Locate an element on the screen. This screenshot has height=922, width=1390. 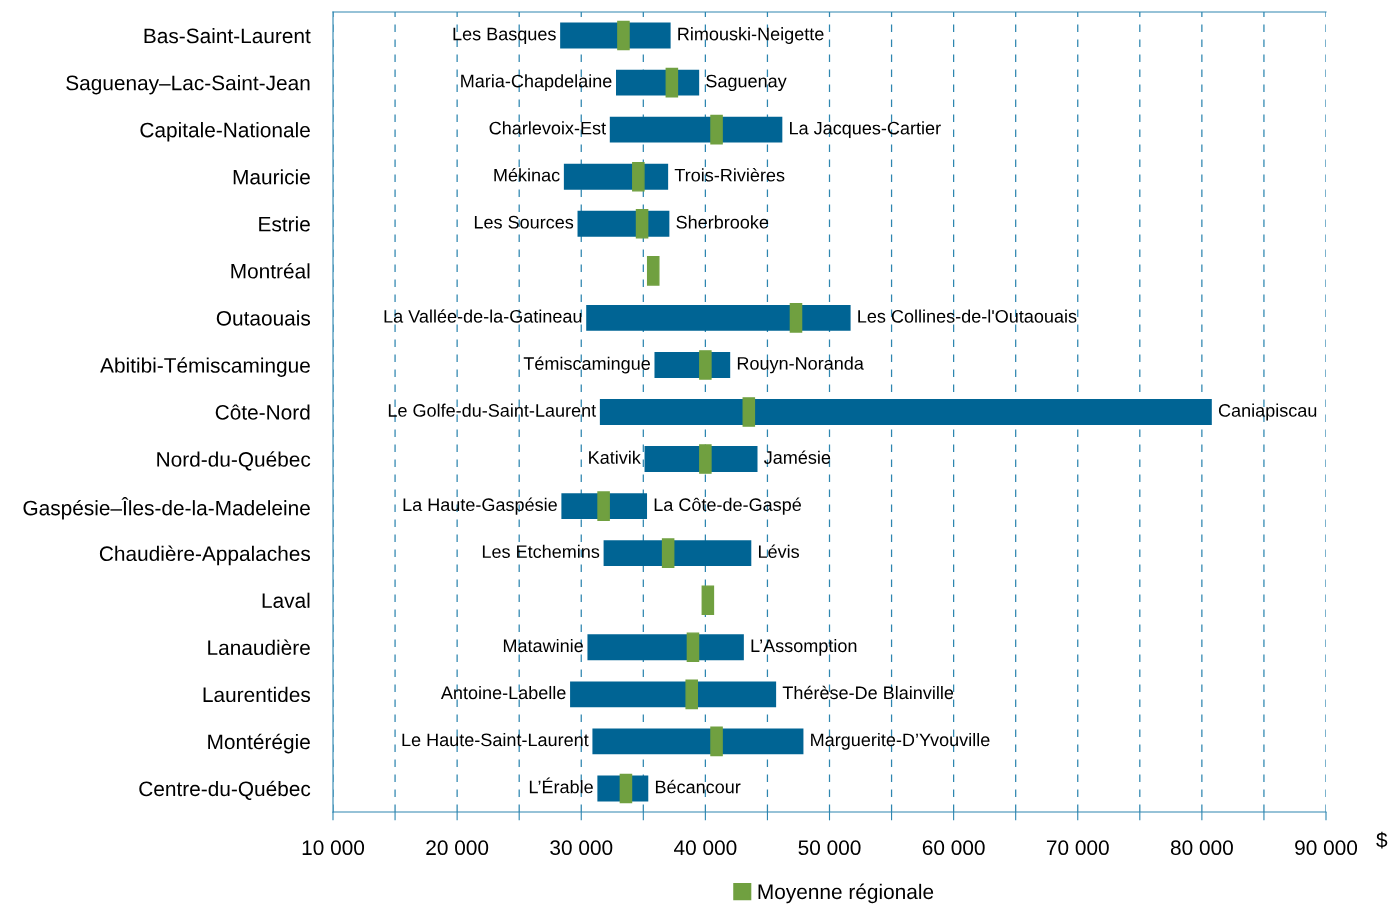
y-tick-label: Chaudière-Appalaches is located at coordinates (205, 555).